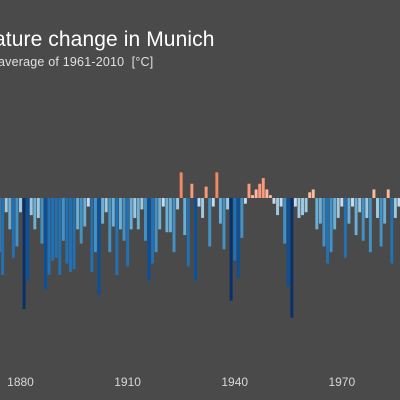  What do you see at coordinates (103, 211) in the screenshot?
I see `bar-1903` at bounding box center [103, 211].